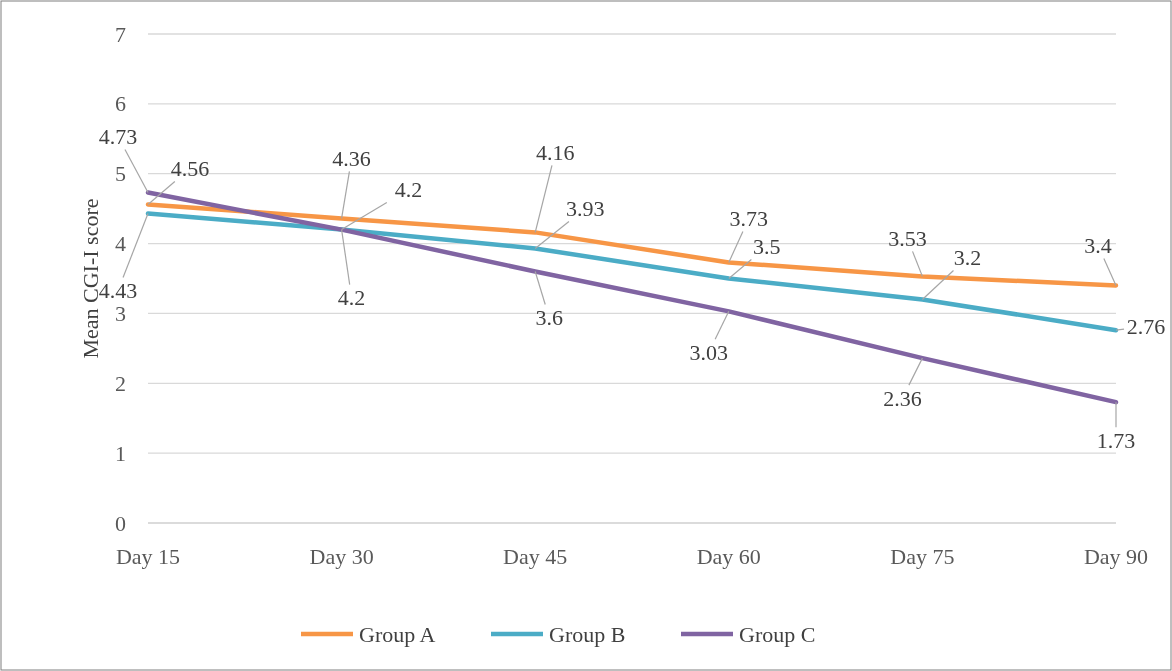 Image resolution: width=1172 pixels, height=671 pixels. Describe the element at coordinates (120, 453) in the screenshot. I see `y-tick-label: 1` at that location.